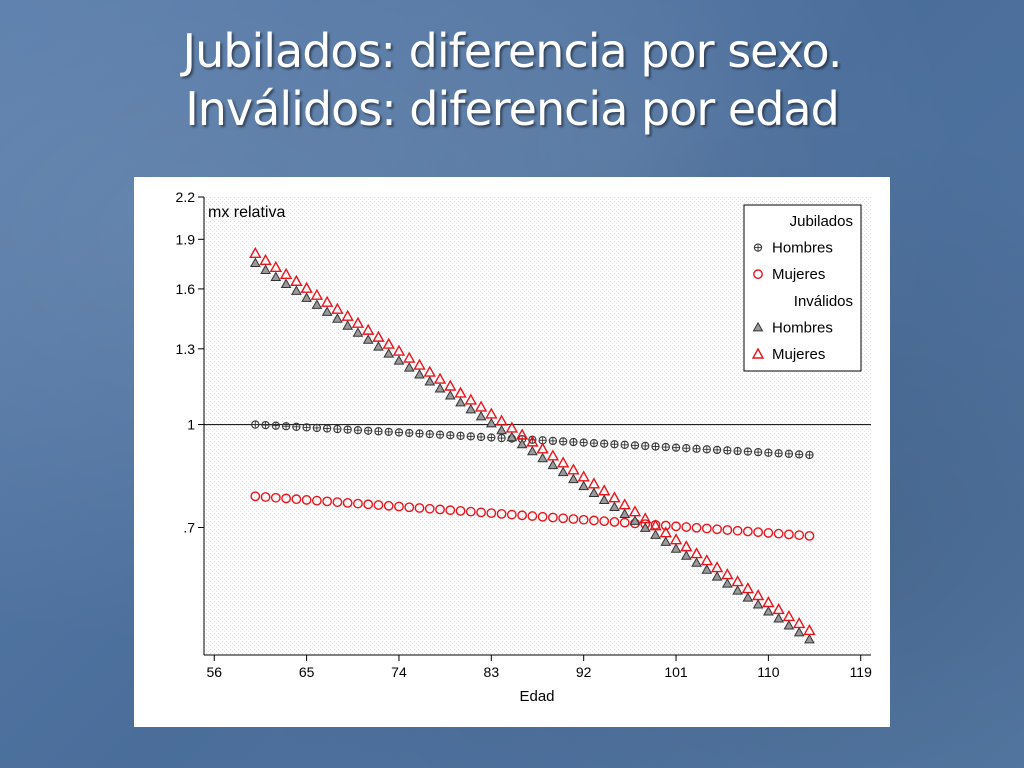 The width and height of the screenshot is (1024, 768). What do you see at coordinates (246, 212) in the screenshot?
I see `y-axis-label: mx relativa` at bounding box center [246, 212].